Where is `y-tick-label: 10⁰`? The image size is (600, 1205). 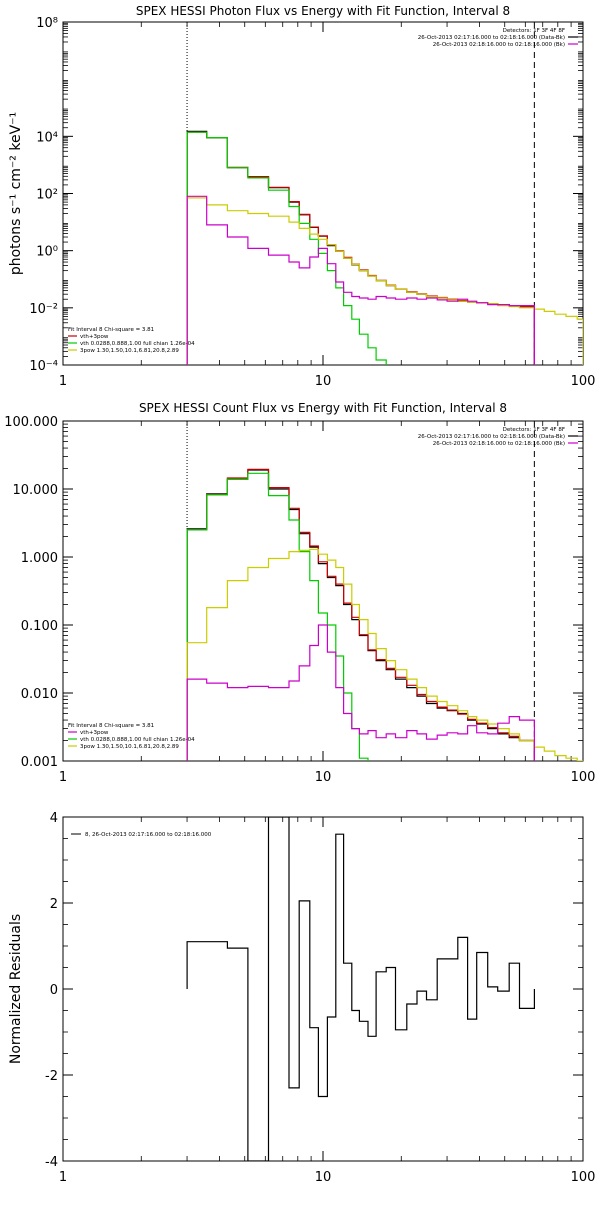 y-tick-label: 10⁰ is located at coordinates (47, 252).